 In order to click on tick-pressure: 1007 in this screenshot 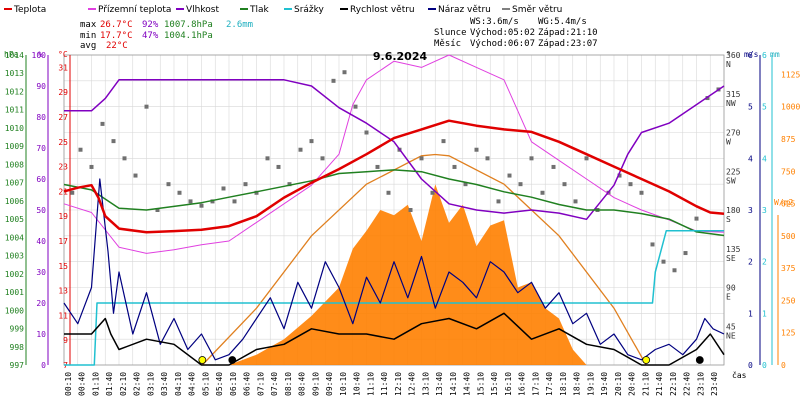, I will do `click(14, 183)`.